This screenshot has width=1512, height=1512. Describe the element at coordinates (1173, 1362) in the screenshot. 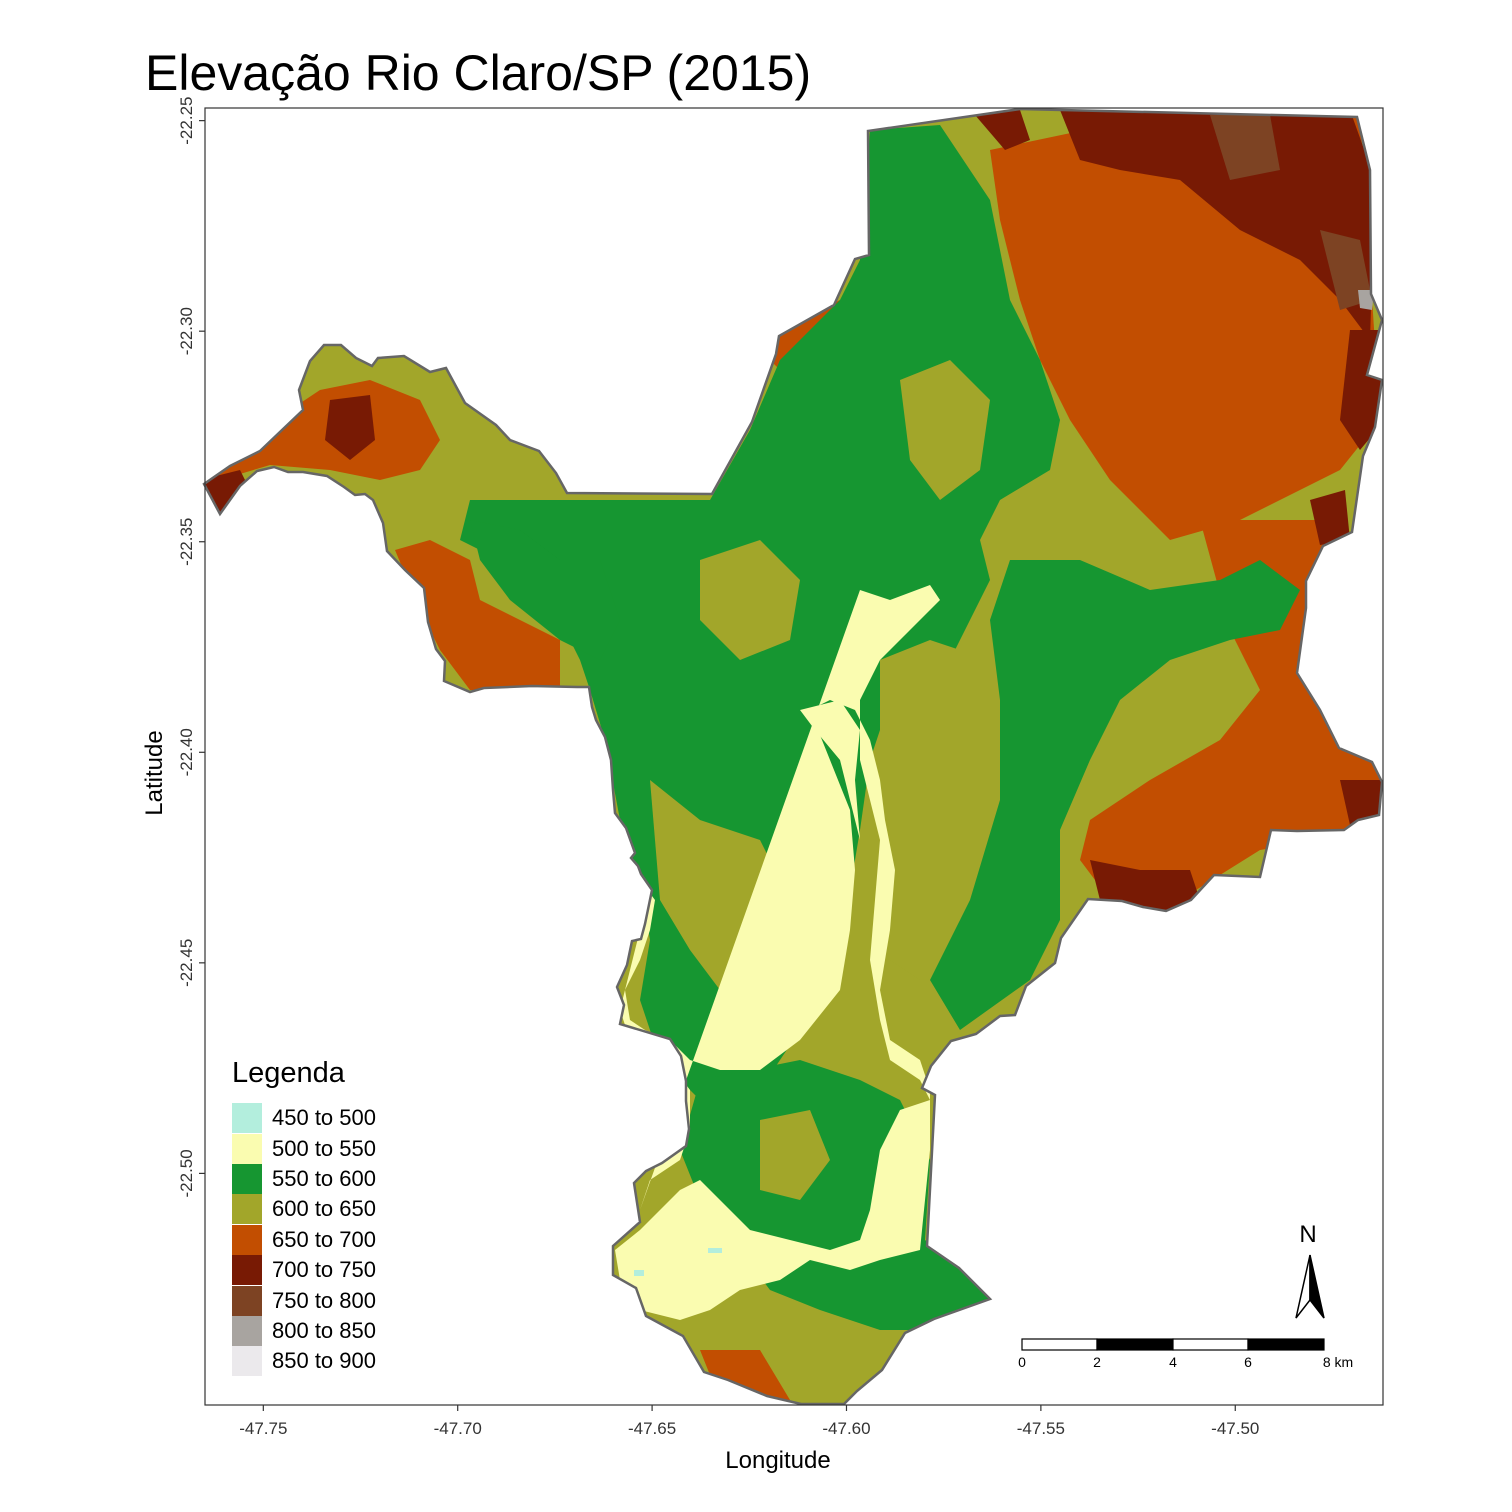

I see `scale-label-4: 4` at that location.